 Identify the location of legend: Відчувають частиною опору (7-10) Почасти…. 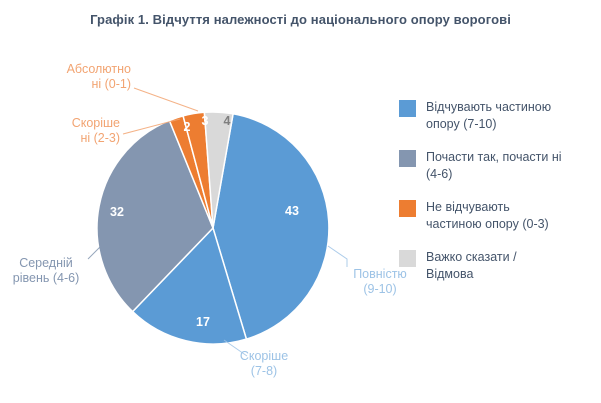
(480, 191).